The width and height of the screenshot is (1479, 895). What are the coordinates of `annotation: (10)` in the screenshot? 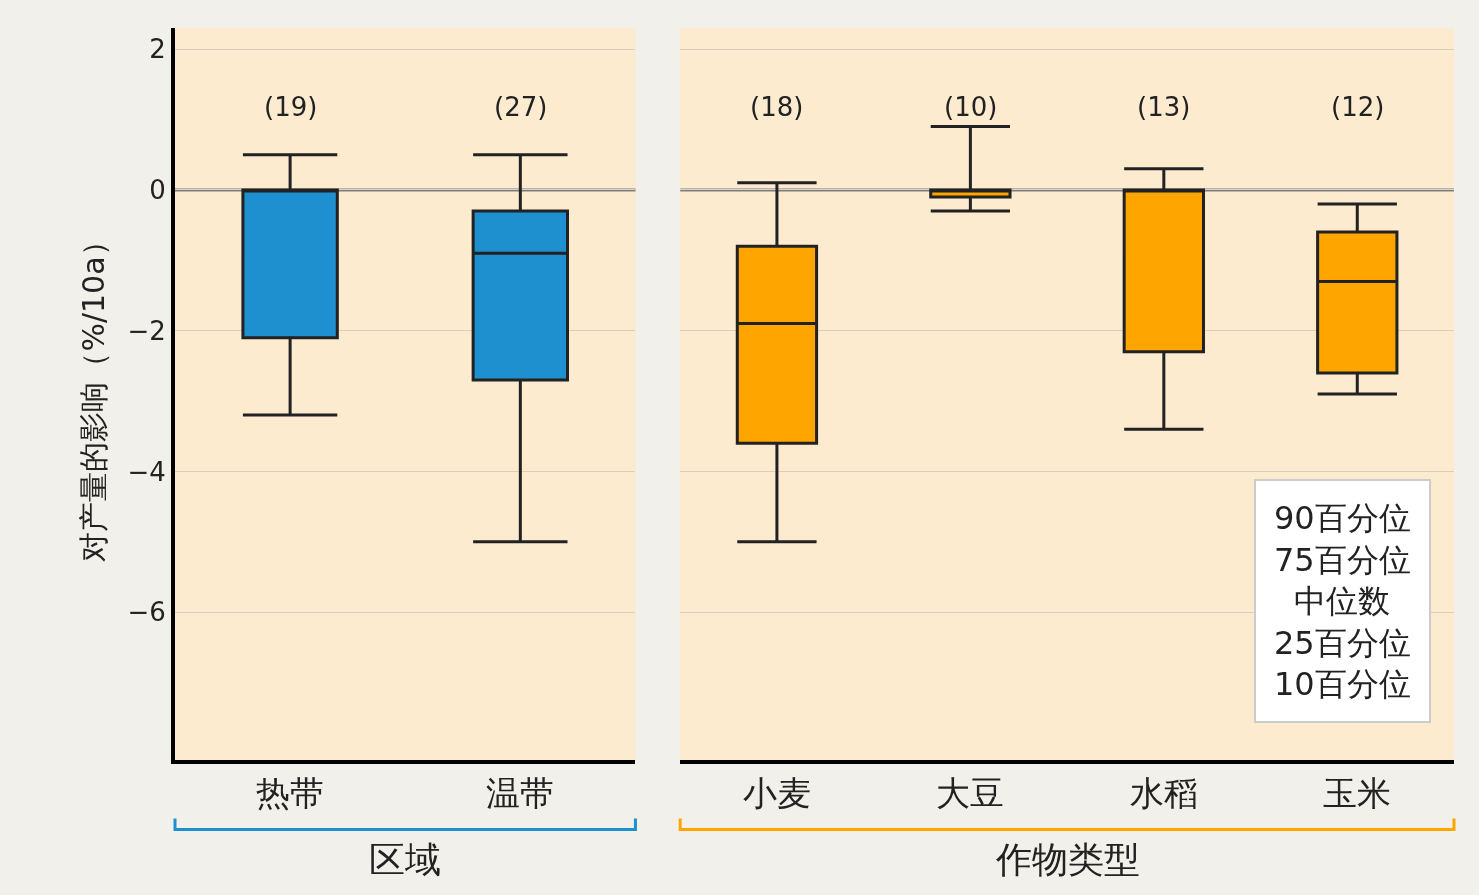 It's located at (971, 107).